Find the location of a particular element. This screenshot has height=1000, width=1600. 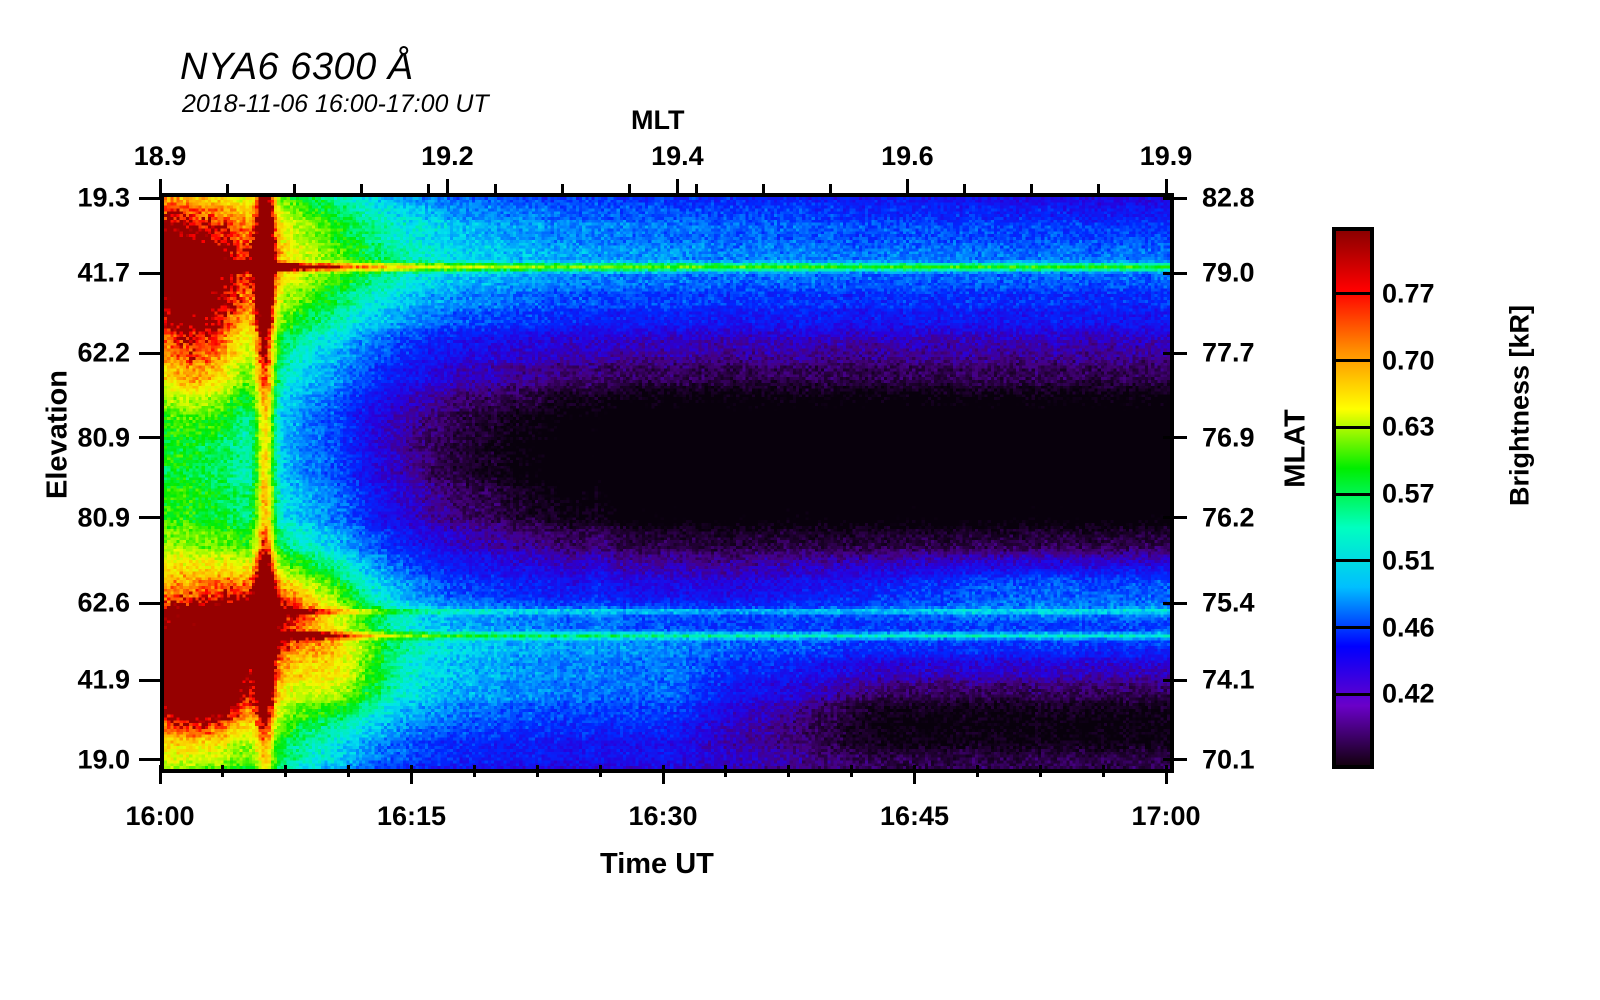

left-tick-label-2: 62.2 is located at coordinates (103, 352).